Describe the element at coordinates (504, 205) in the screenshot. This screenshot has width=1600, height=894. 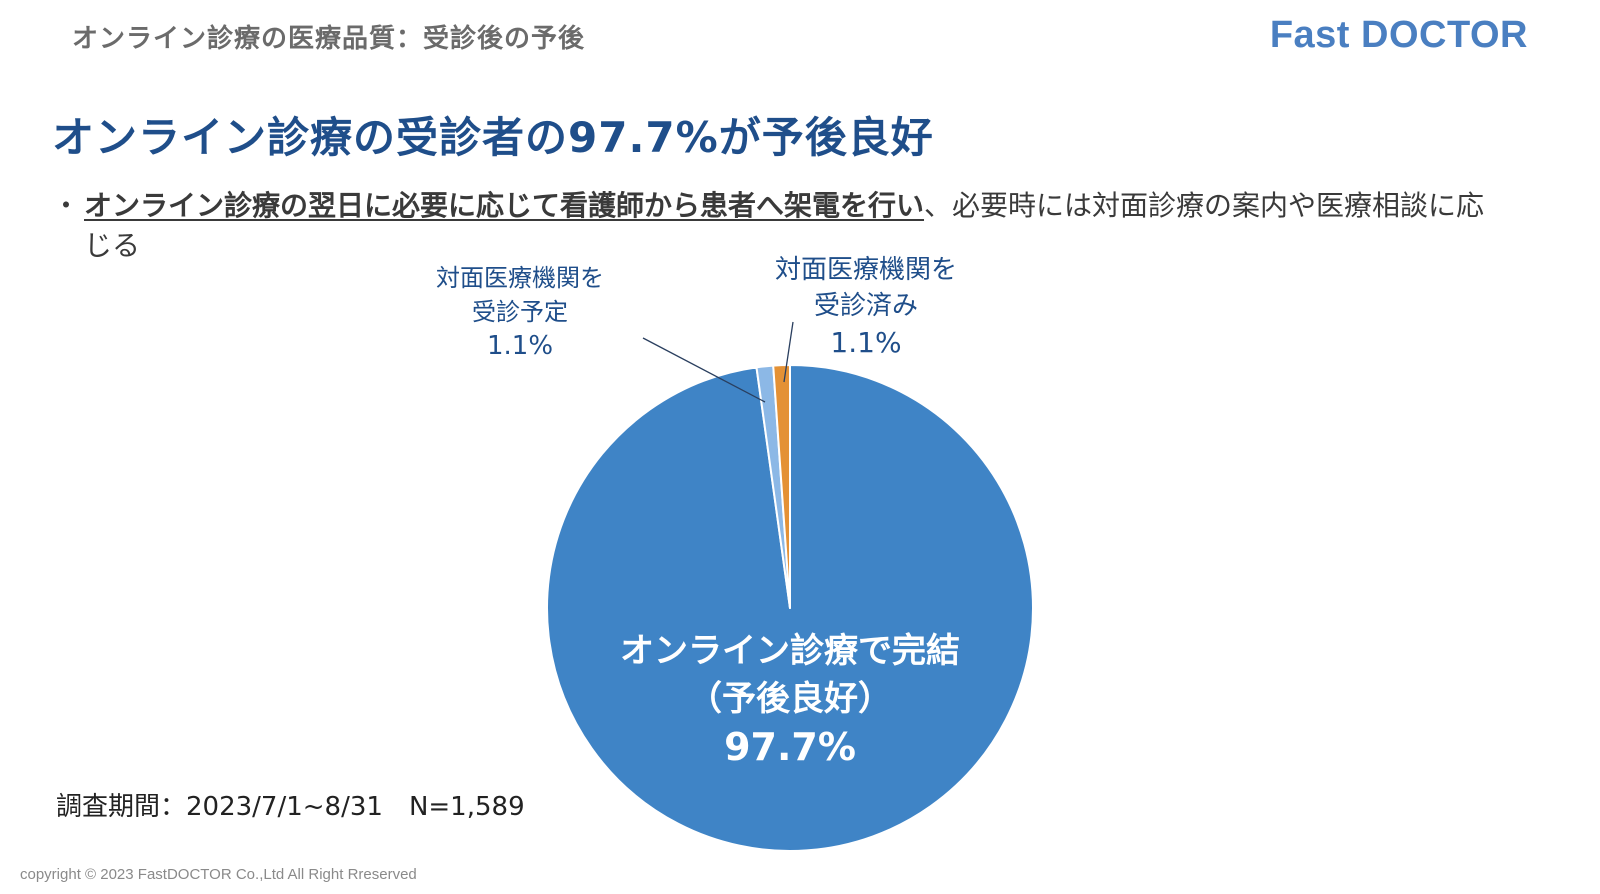
I see `bullet-emphasis: オンライン診療の翌日に必要に応じて看護師から患者へ架電を行い` at that location.